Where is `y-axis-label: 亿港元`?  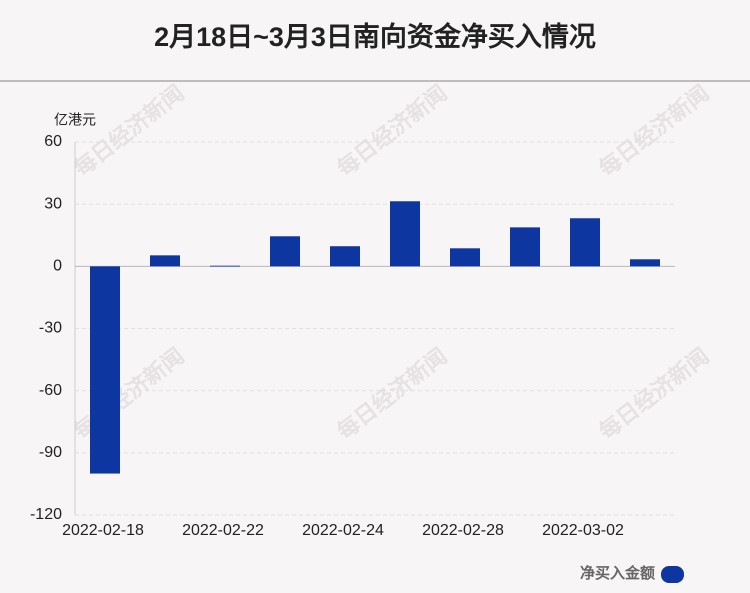
y-axis-label: 亿港元 is located at coordinates (75, 120).